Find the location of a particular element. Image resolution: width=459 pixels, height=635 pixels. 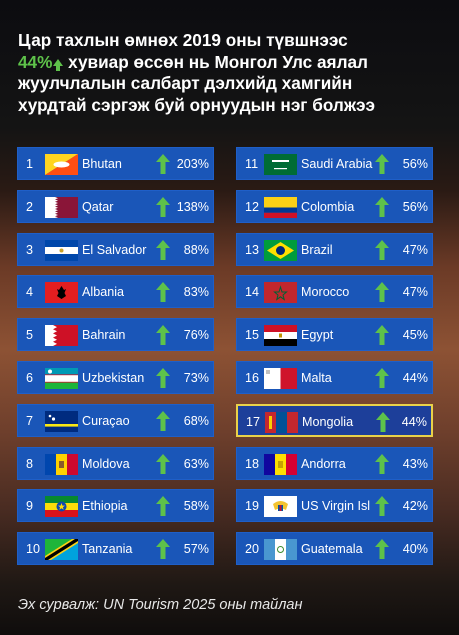

ranking-row-malta: 16 Malta 44% is located at coordinates (334, 377).